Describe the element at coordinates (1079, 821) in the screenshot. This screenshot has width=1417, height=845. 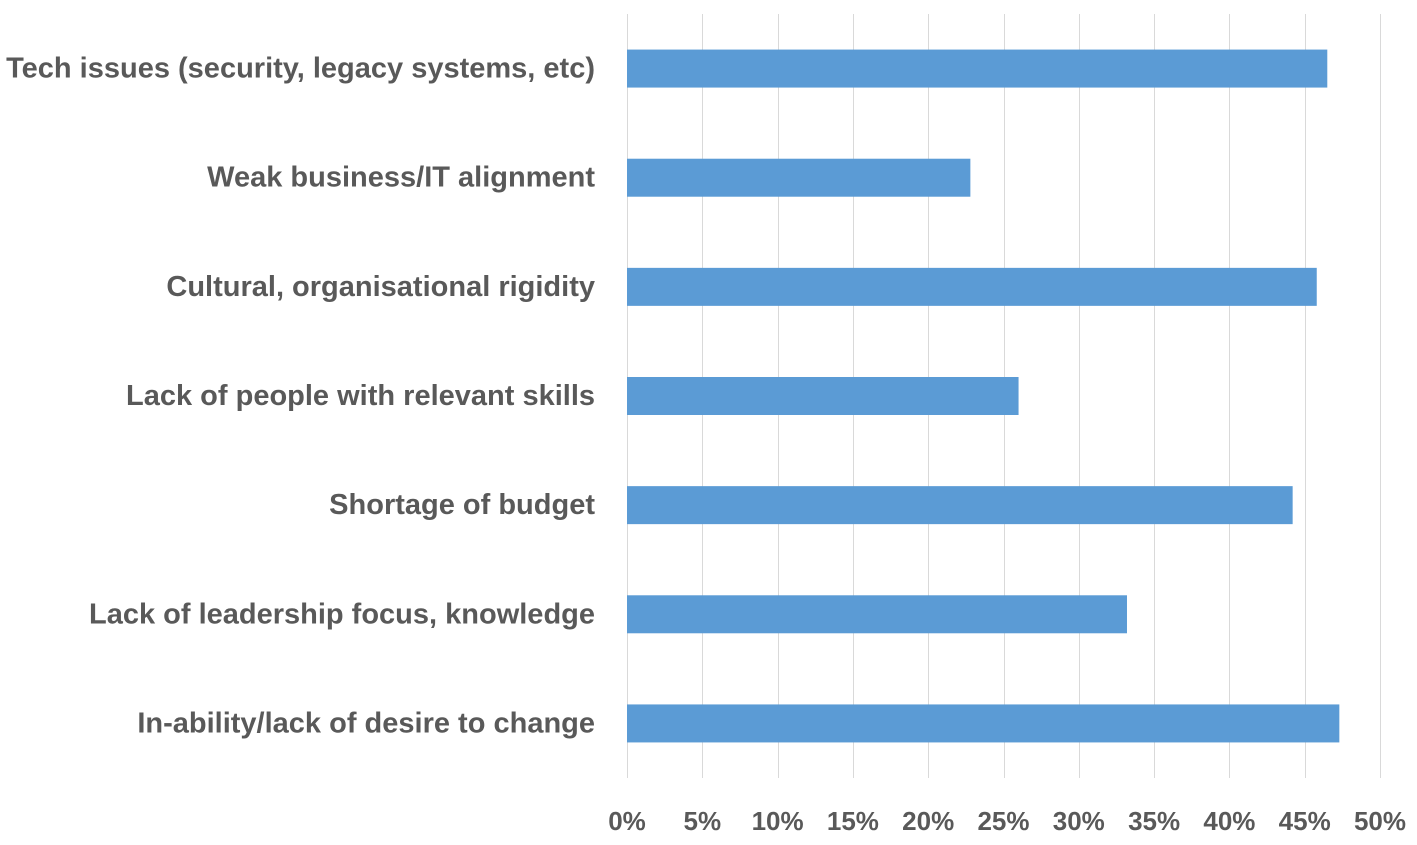
I see `x-tick-label: 30%` at that location.